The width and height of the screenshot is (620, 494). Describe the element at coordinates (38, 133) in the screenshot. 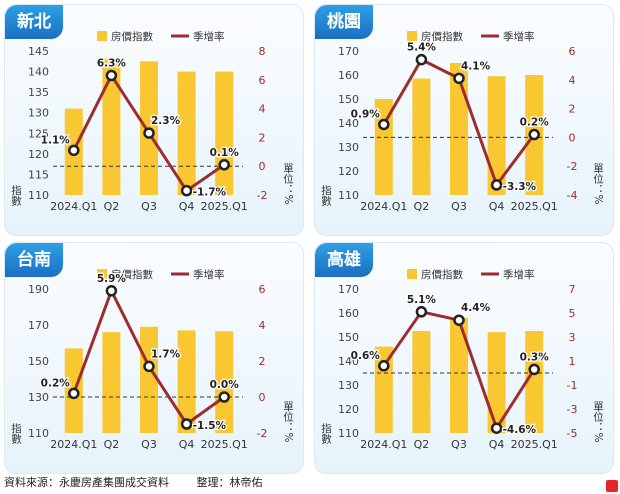

I see `y-left-tick-label: 125` at that location.